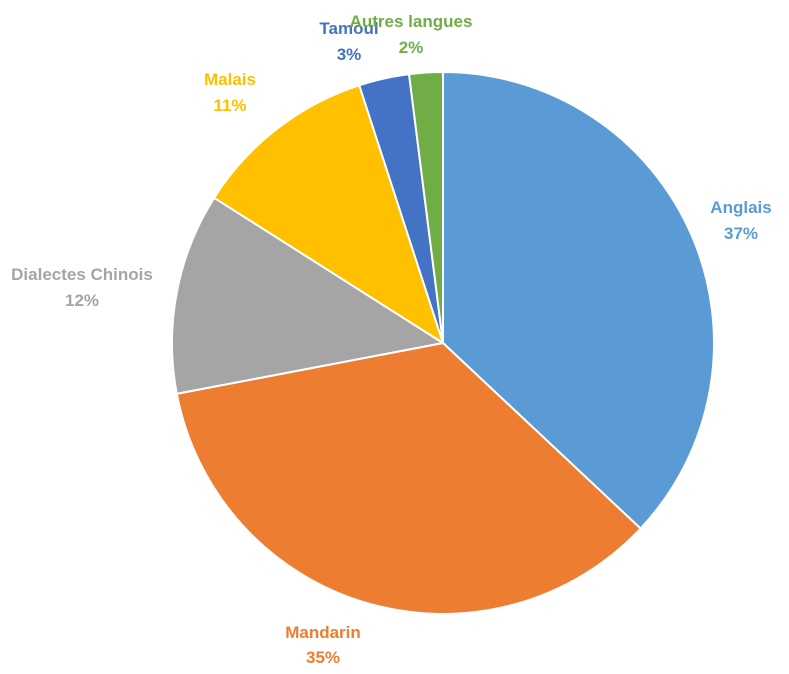 Image resolution: width=789 pixels, height=674 pixels. Describe the element at coordinates (230, 79) in the screenshot. I see `label-malais-name: Malais` at that location.